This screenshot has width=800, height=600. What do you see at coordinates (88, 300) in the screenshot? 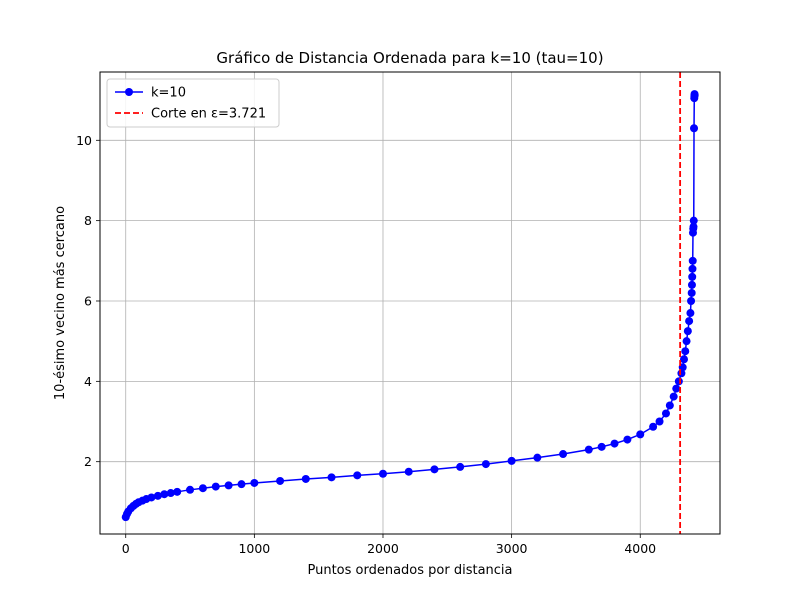
I see `y-tick-label: 6` at bounding box center [88, 300].